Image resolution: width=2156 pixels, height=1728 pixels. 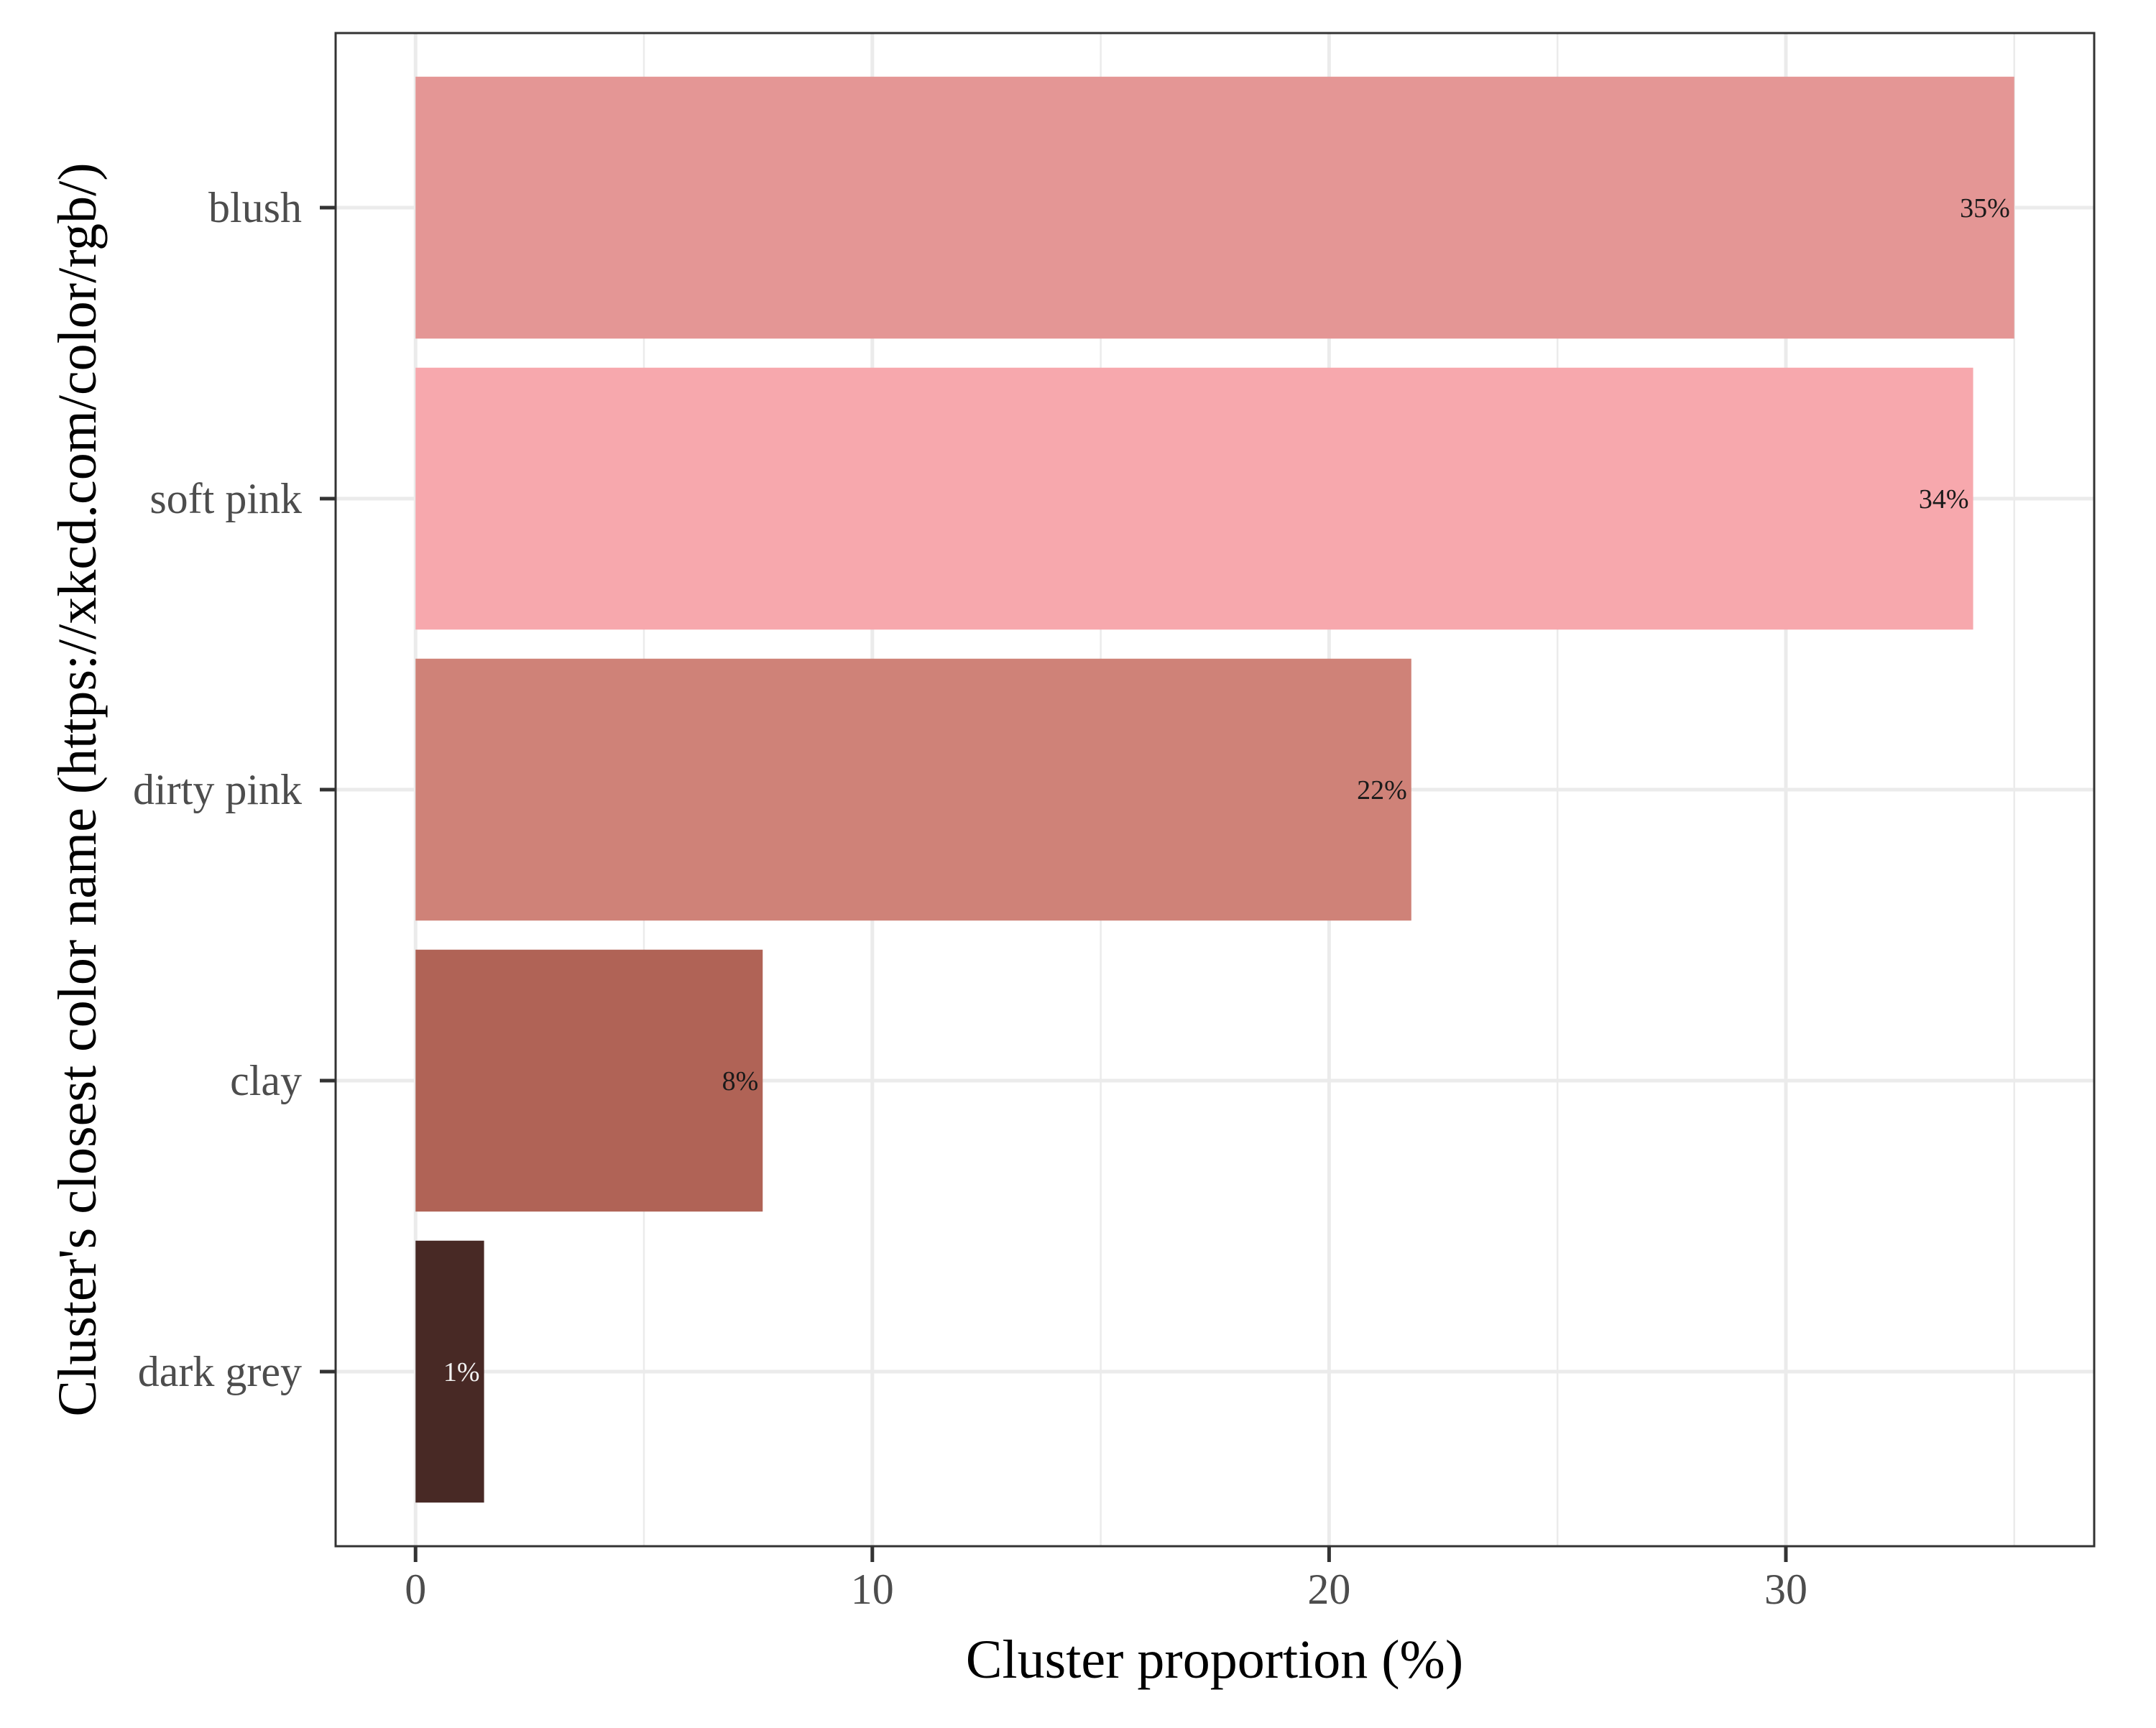 What do you see at coordinates (1329, 1589) in the screenshot?
I see `x-tick-label: 20` at bounding box center [1329, 1589].